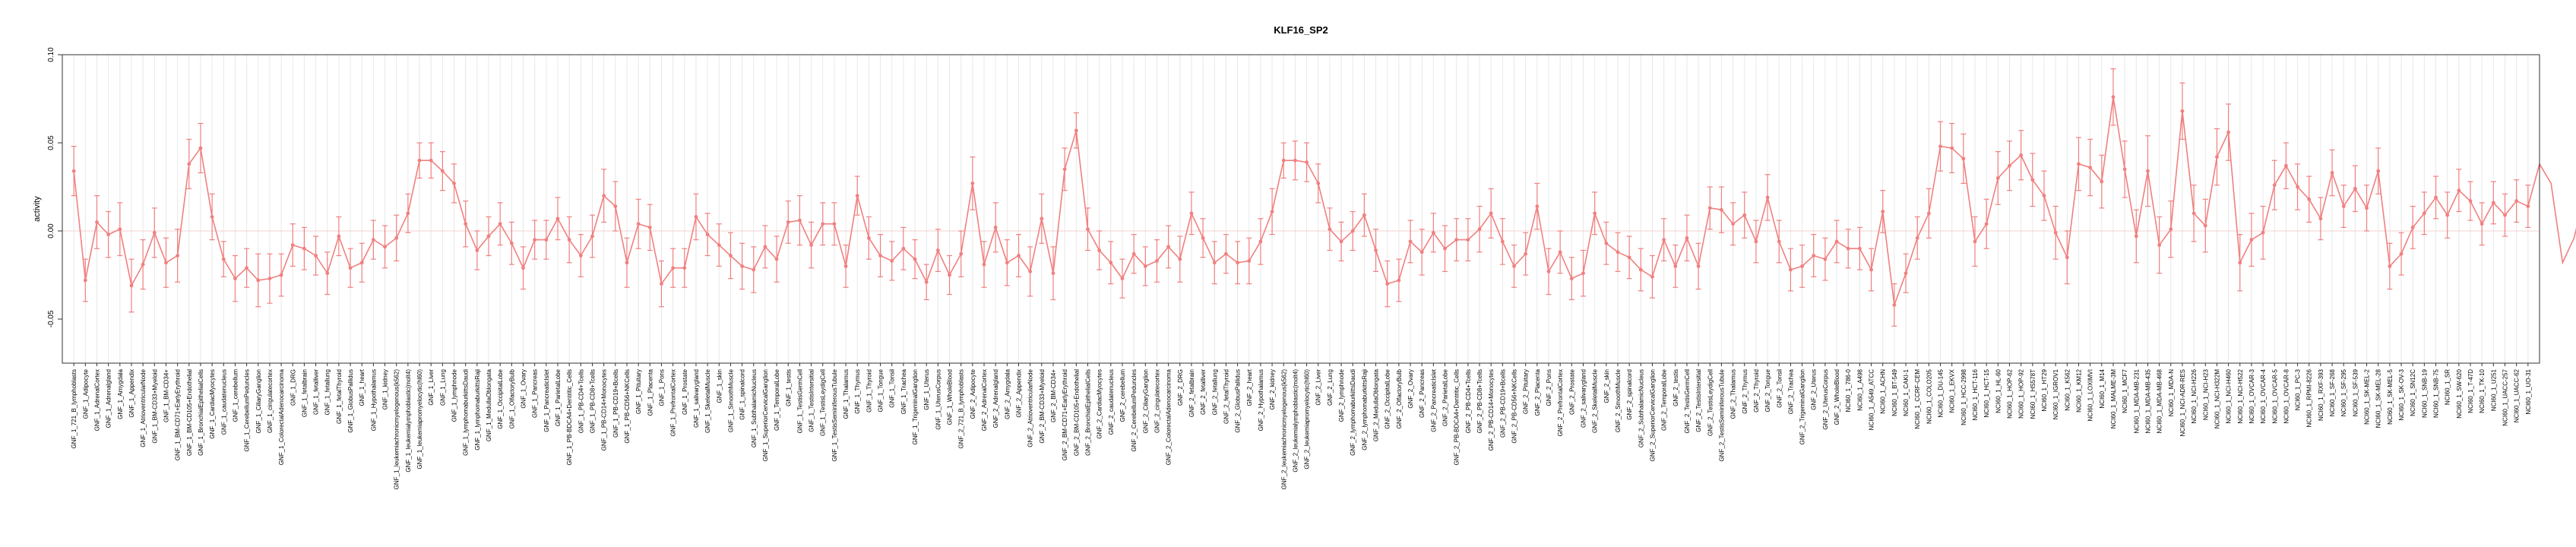 The width and height of the screenshot is (2576, 547). Describe the element at coordinates (2424, 393) in the screenshot. I see `x-tick-label: NCI60_1_SNB-19` at that location.